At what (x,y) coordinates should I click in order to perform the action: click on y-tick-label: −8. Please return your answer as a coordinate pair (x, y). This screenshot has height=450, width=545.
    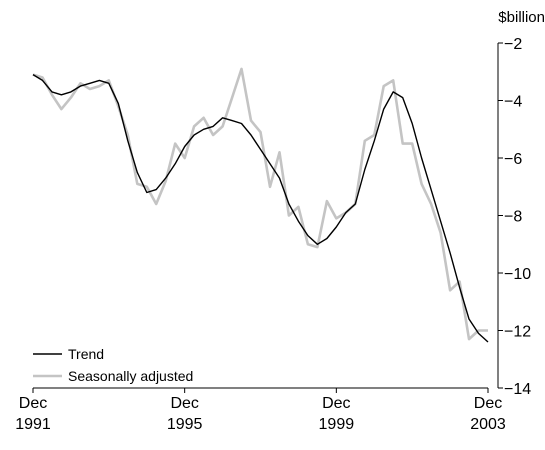
    Looking at the image, I should click on (513, 217).